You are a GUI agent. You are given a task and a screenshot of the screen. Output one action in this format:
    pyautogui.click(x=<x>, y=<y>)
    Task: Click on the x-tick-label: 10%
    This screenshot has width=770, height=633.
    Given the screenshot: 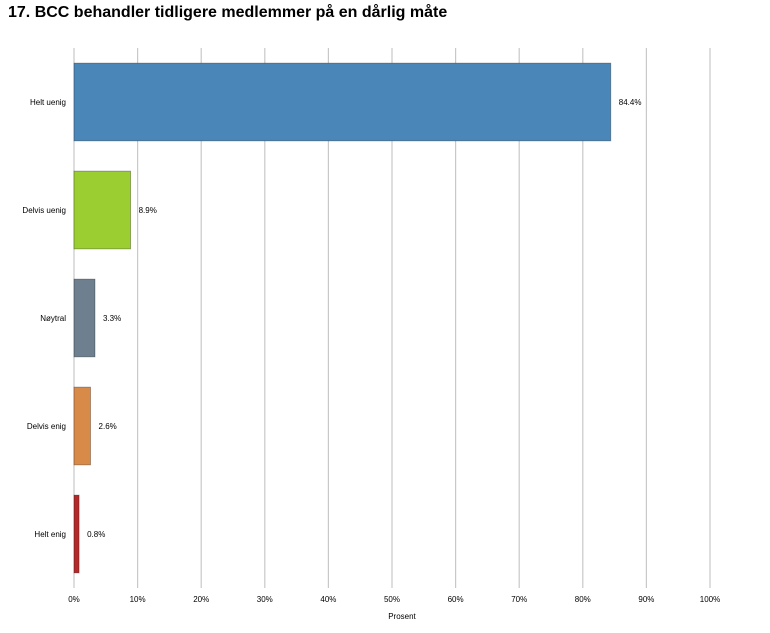 What is the action you would take?
    pyautogui.click(x=138, y=599)
    